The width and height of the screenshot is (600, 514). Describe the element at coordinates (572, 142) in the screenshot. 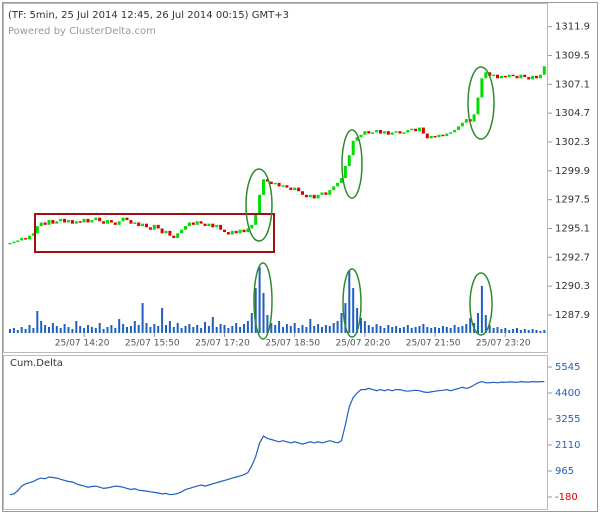

I see `y-tick-label: 1302.3` at that location.